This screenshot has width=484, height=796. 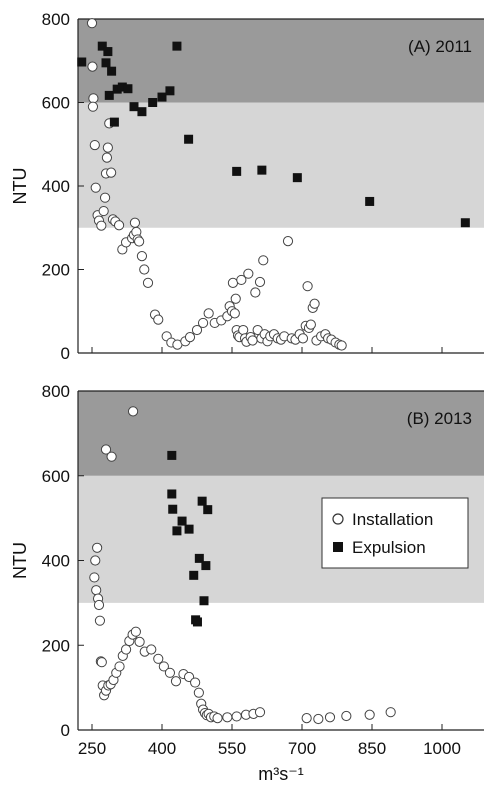 What do you see at coordinates (232, 748) in the screenshot?
I see `x-tick-label: 550` at bounding box center [232, 748].